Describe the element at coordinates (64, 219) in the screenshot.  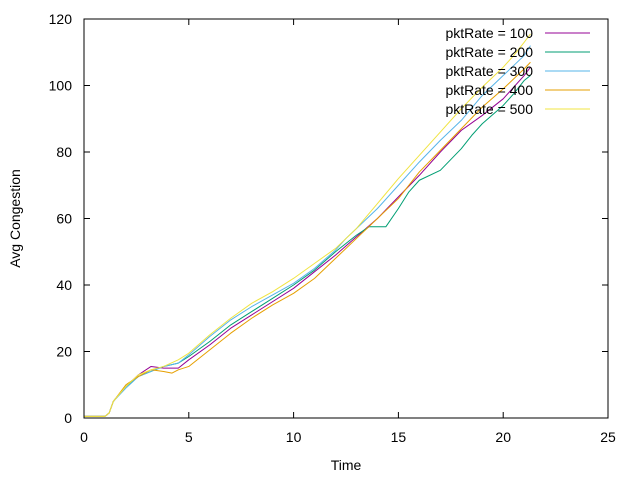
I see `y-tick-label: 60` at that location.